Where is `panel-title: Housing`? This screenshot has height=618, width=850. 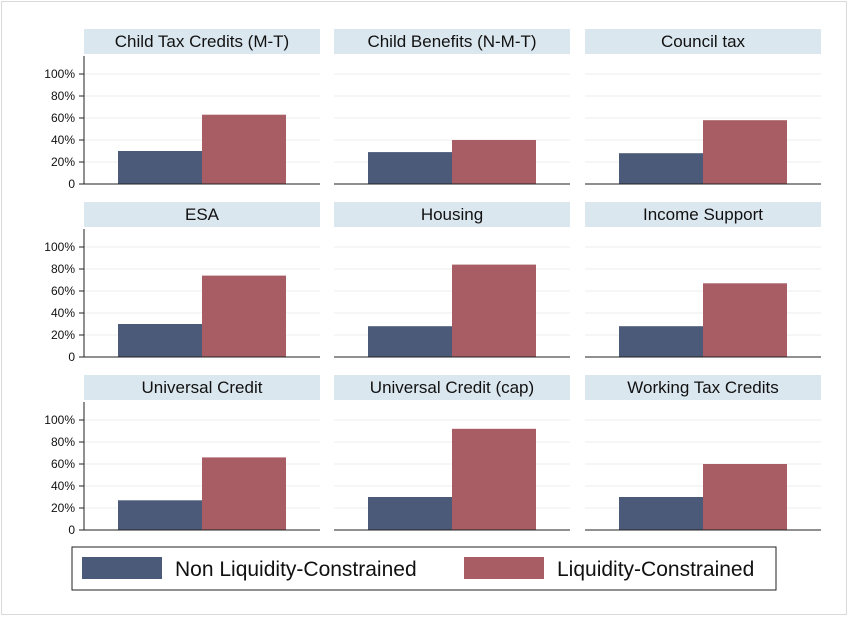
panel-title: Housing is located at coordinates (452, 214).